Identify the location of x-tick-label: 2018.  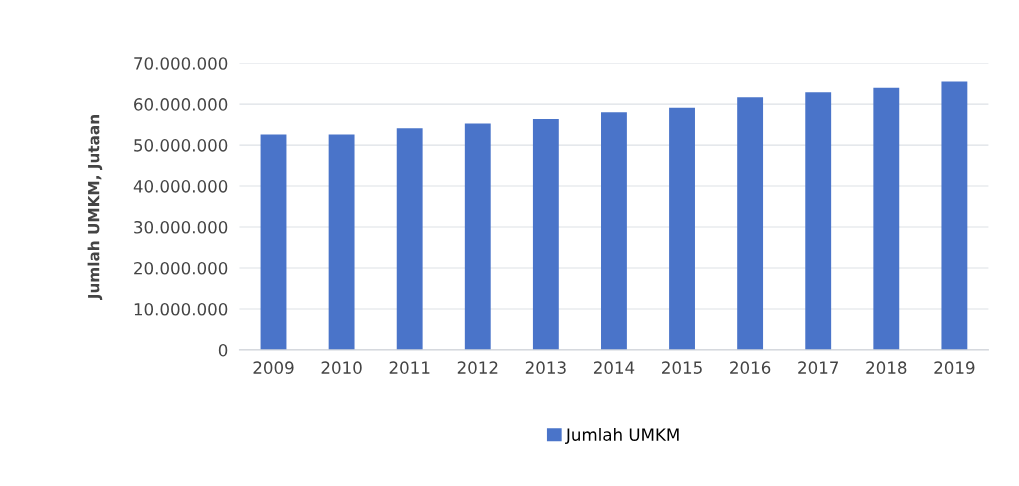
(886, 367).